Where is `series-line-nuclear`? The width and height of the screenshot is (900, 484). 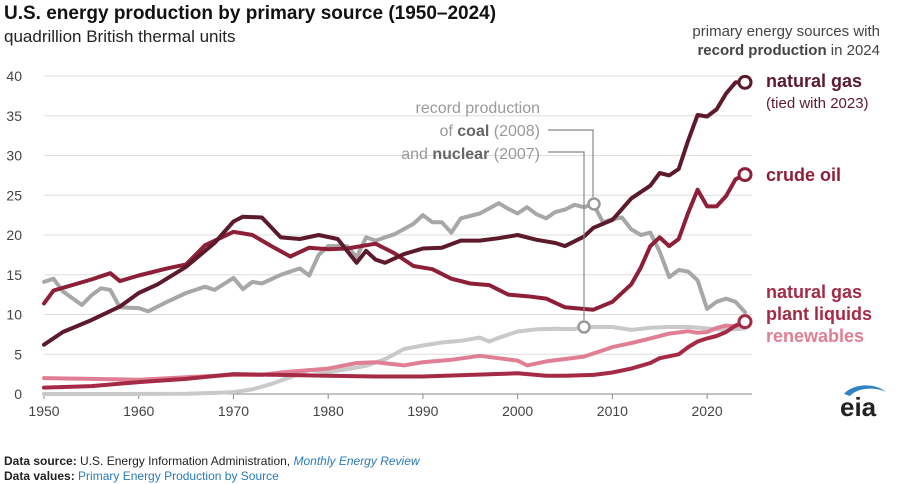 series-line-nuclear is located at coordinates (394, 360).